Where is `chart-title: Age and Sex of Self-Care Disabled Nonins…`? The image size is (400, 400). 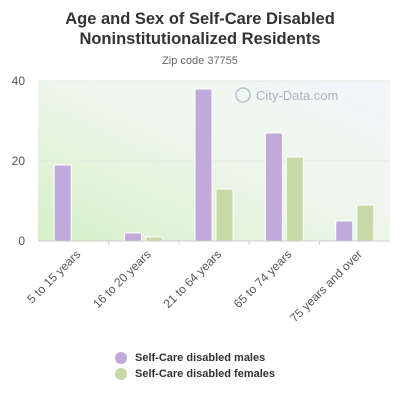 chart-title: Age and Sex of Self-Care Disabled Nonins… is located at coordinates (200, 29).